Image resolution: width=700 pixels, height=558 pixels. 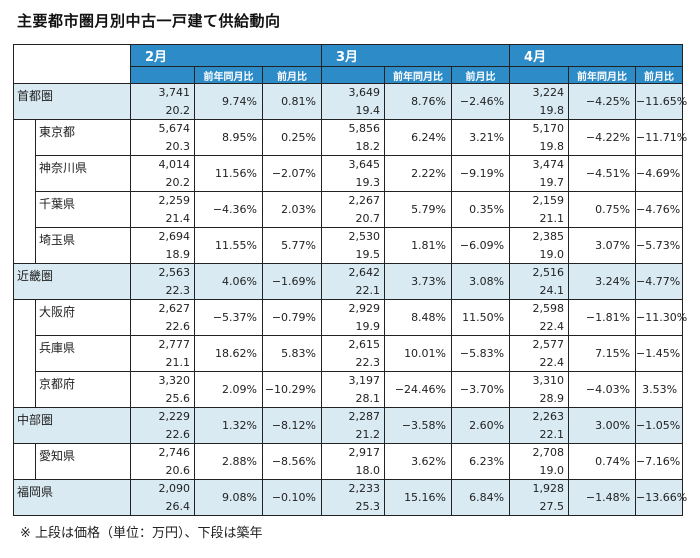 What do you see at coordinates (228, 497) in the screenshot?
I see `yoy-value: 9.08%` at bounding box center [228, 497].